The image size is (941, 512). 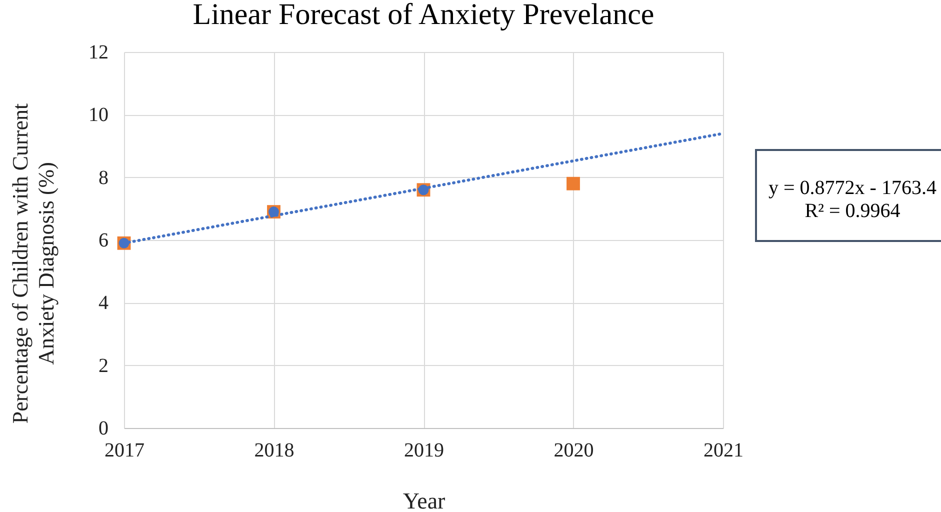 What do you see at coordinates (98, 115) in the screenshot?
I see `y-tick-label: 10` at bounding box center [98, 115].